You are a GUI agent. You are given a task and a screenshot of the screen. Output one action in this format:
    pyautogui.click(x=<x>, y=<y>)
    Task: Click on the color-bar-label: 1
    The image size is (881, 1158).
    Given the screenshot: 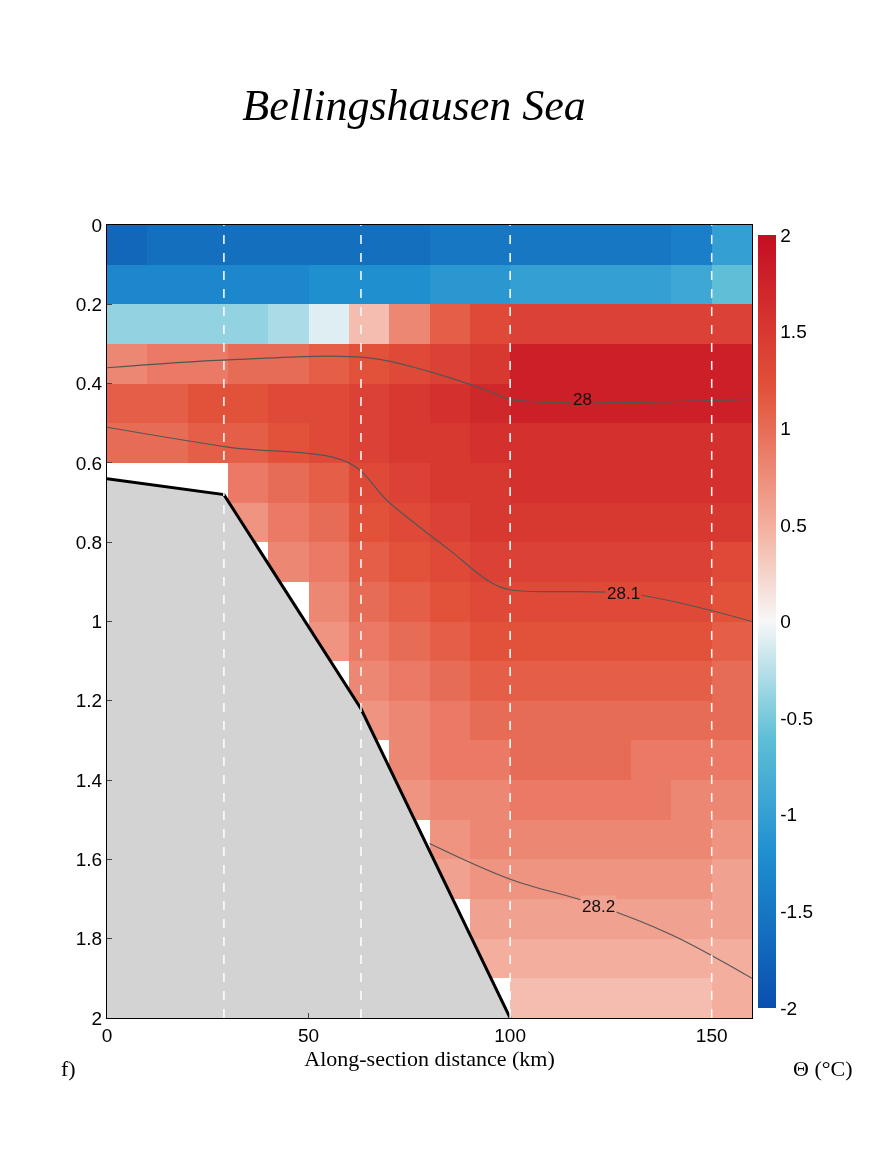 What is the action you would take?
    pyautogui.click(x=785, y=428)
    